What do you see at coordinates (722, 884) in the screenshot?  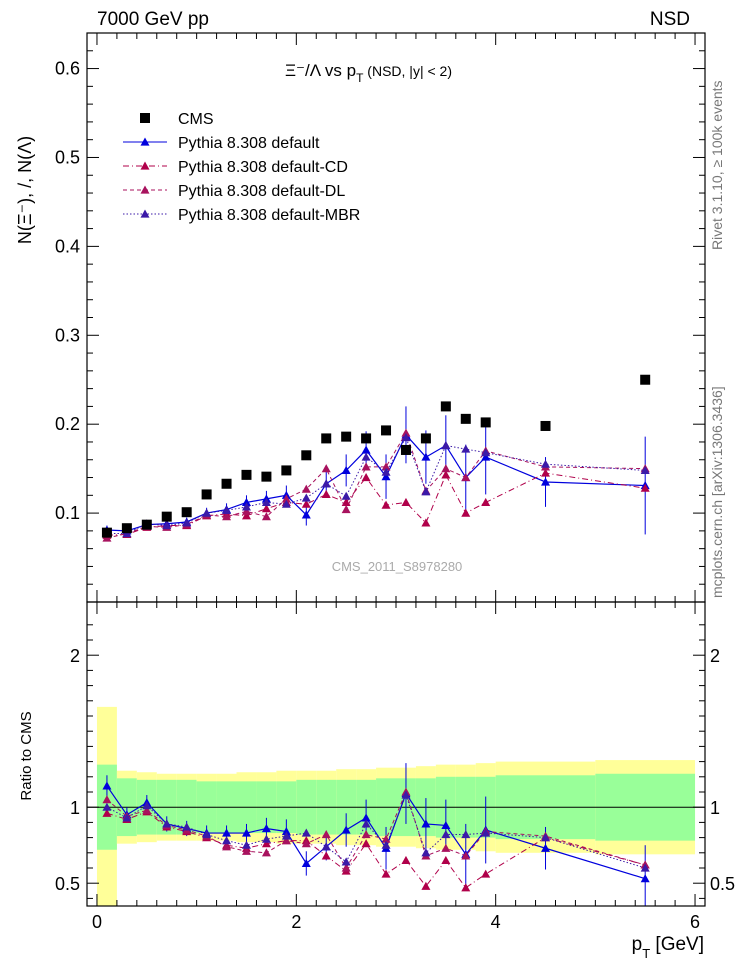 I see `ratio-y-tick-label-right: 0.5` at bounding box center [722, 884].